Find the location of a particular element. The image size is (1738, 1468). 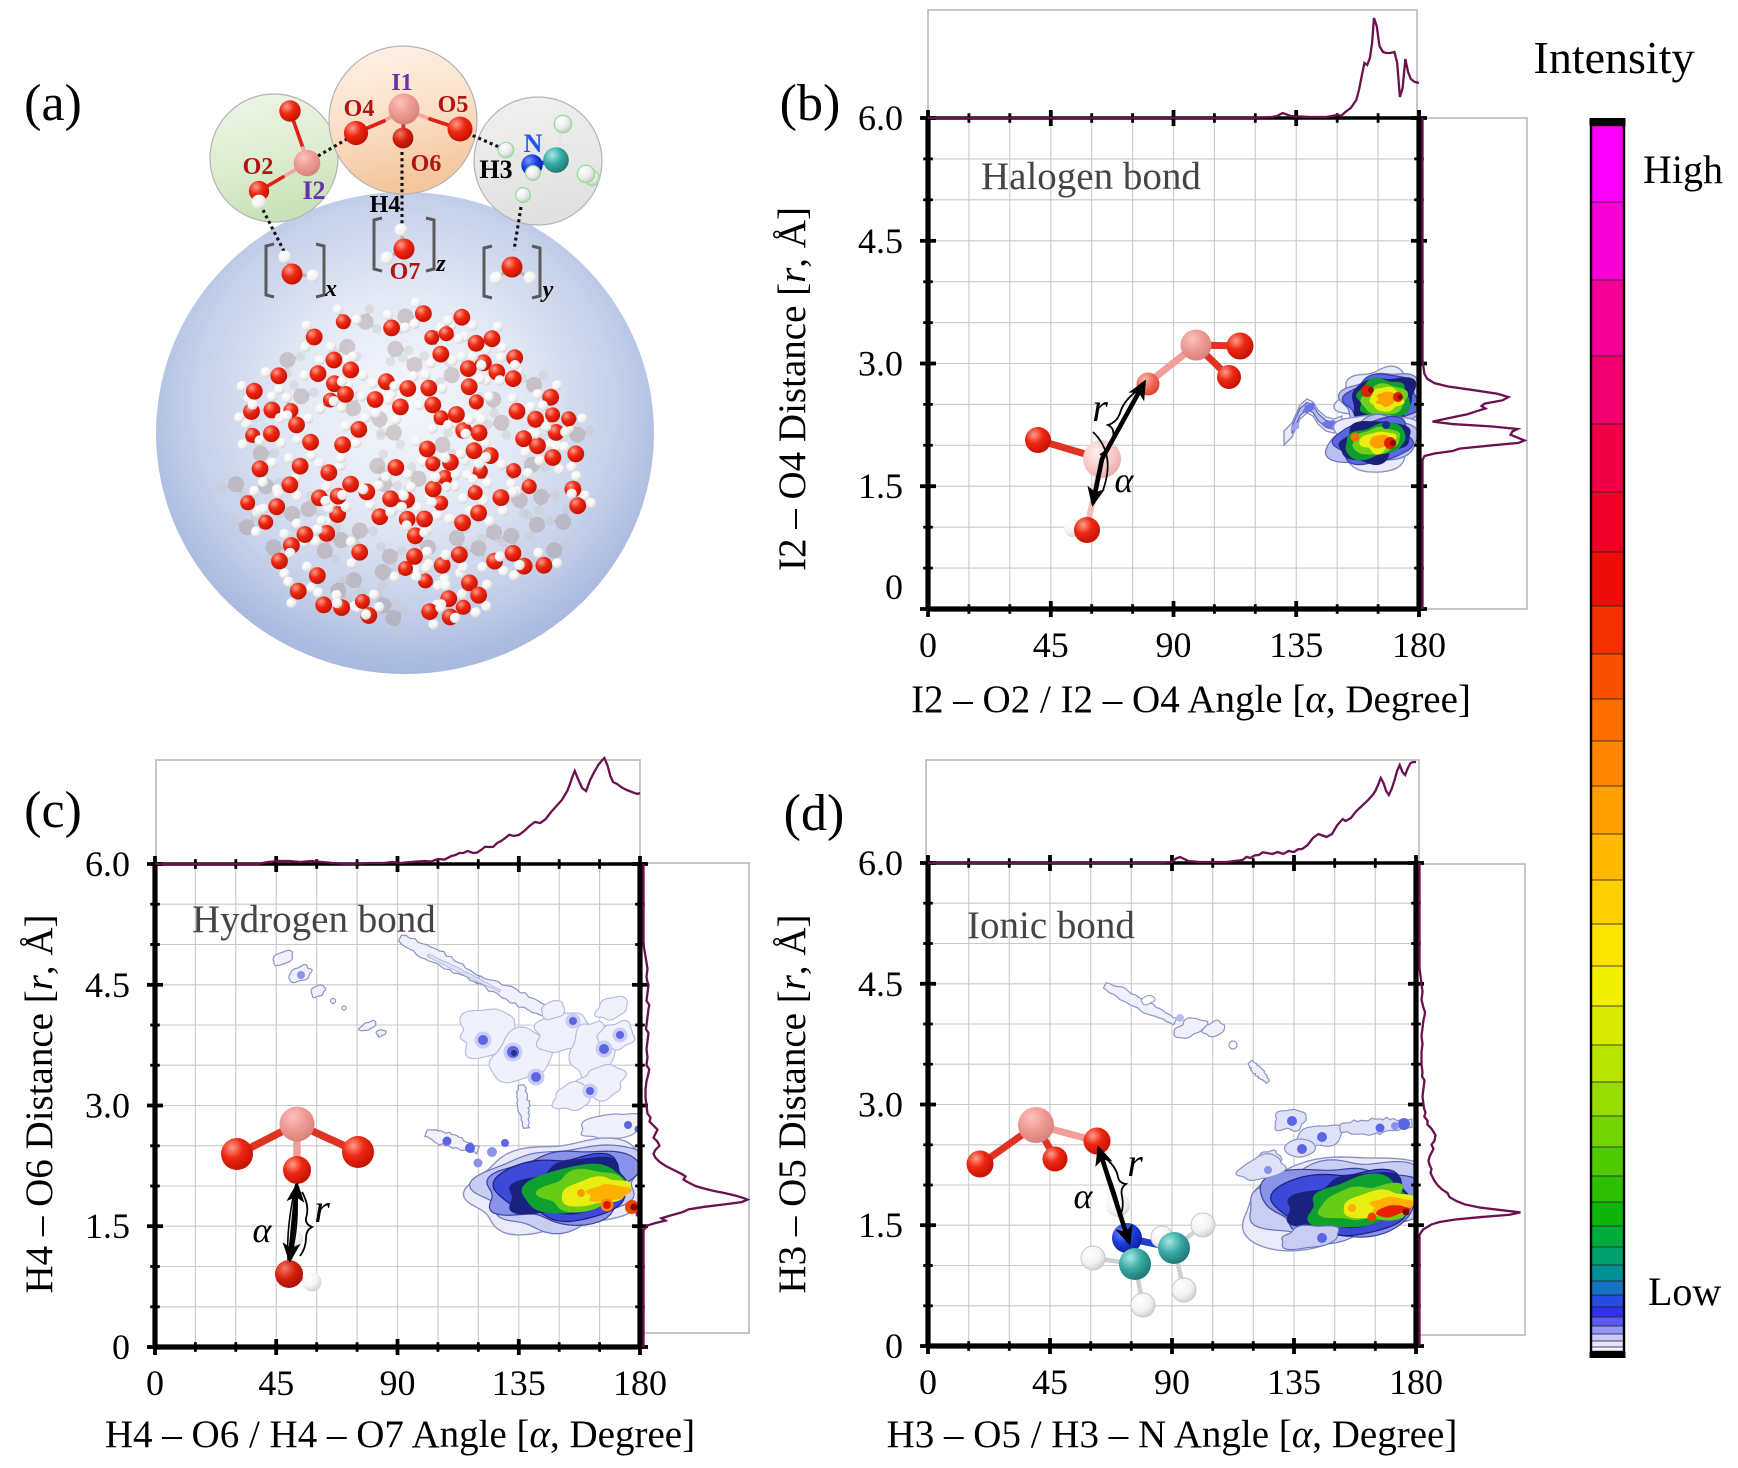

svg-text: H4 – O6 Distance [r, Å] is located at coordinates (39, 1103).